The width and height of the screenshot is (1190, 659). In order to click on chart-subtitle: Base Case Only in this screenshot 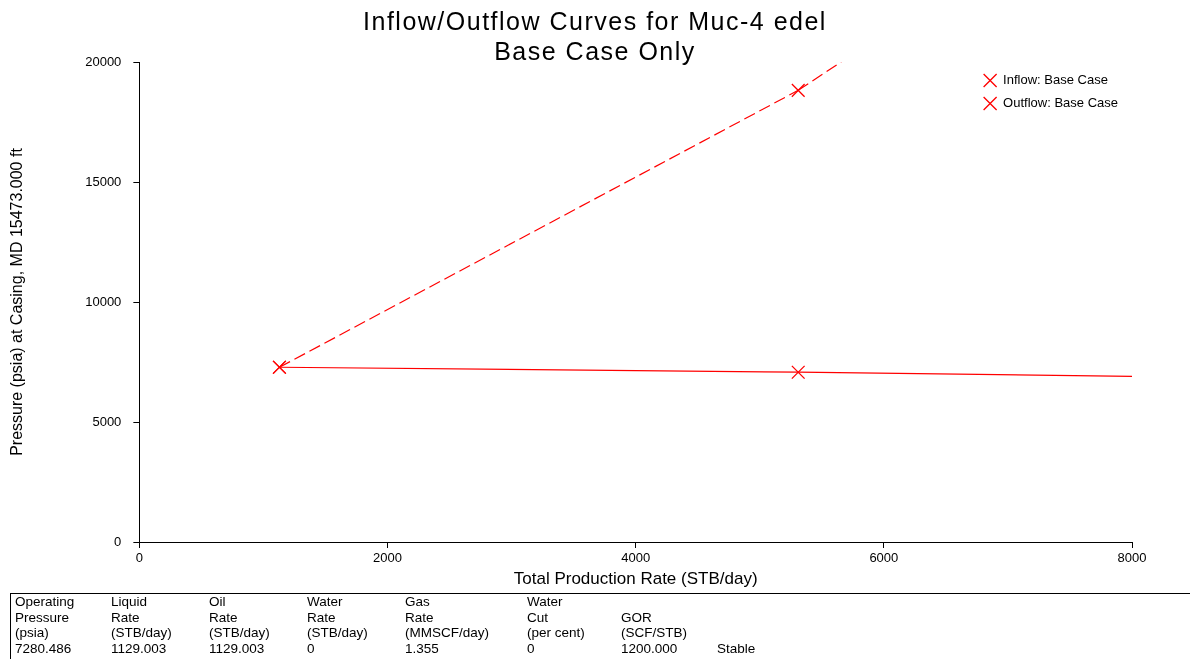, I will do `click(595, 51)`.